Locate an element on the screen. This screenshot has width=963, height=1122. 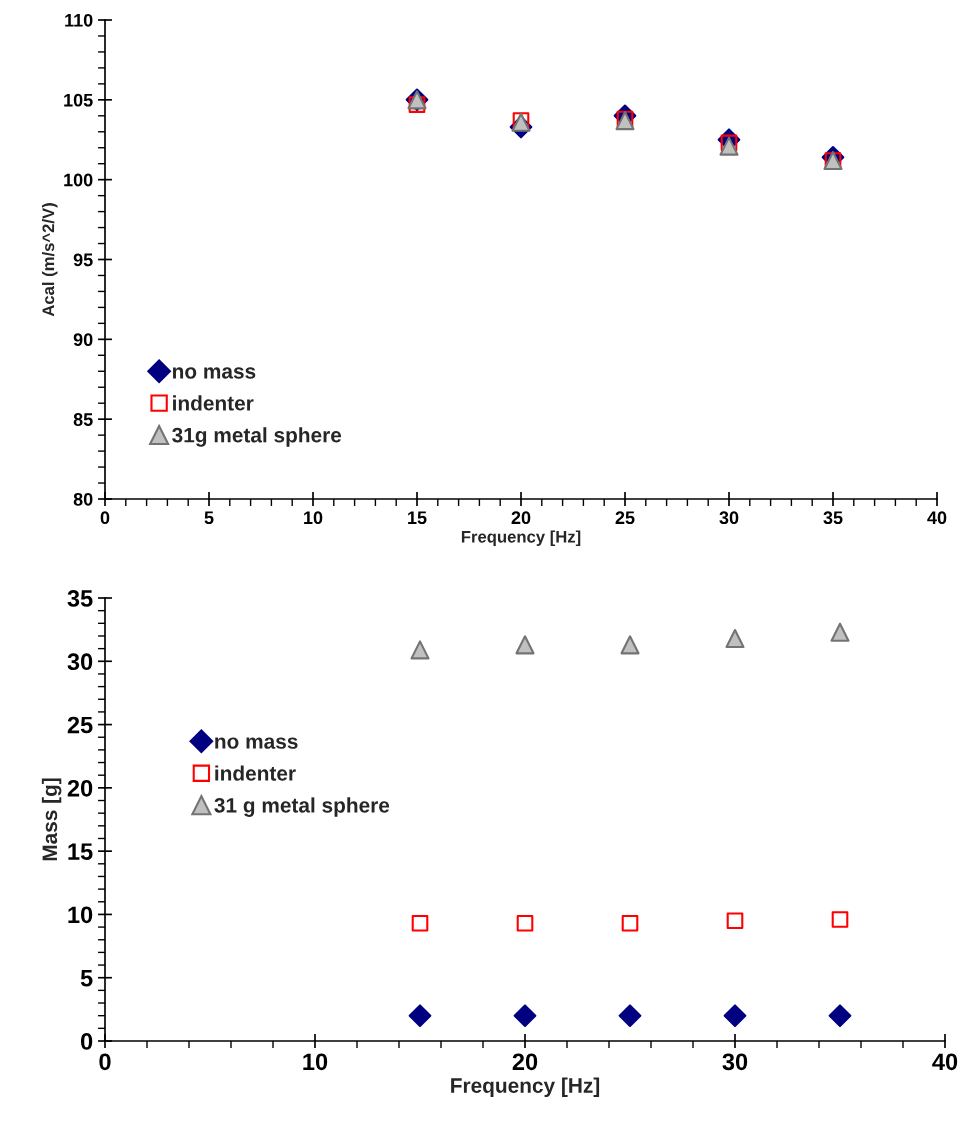
y-tick-label: 80 is located at coordinates (83, 499).